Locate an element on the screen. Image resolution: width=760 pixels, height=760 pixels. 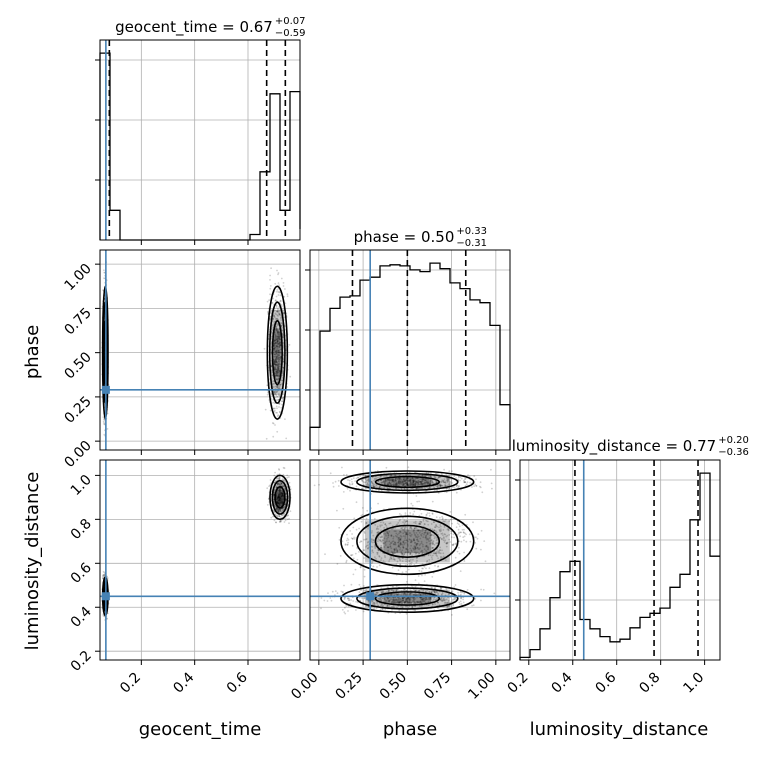
panel-phase-phase is located at coordinates (408, 352).